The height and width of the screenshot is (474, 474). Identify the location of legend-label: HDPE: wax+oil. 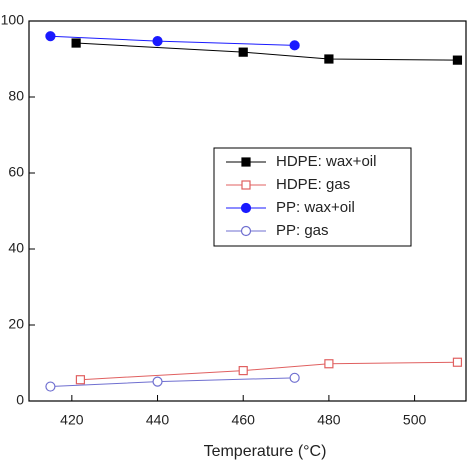
(326, 161).